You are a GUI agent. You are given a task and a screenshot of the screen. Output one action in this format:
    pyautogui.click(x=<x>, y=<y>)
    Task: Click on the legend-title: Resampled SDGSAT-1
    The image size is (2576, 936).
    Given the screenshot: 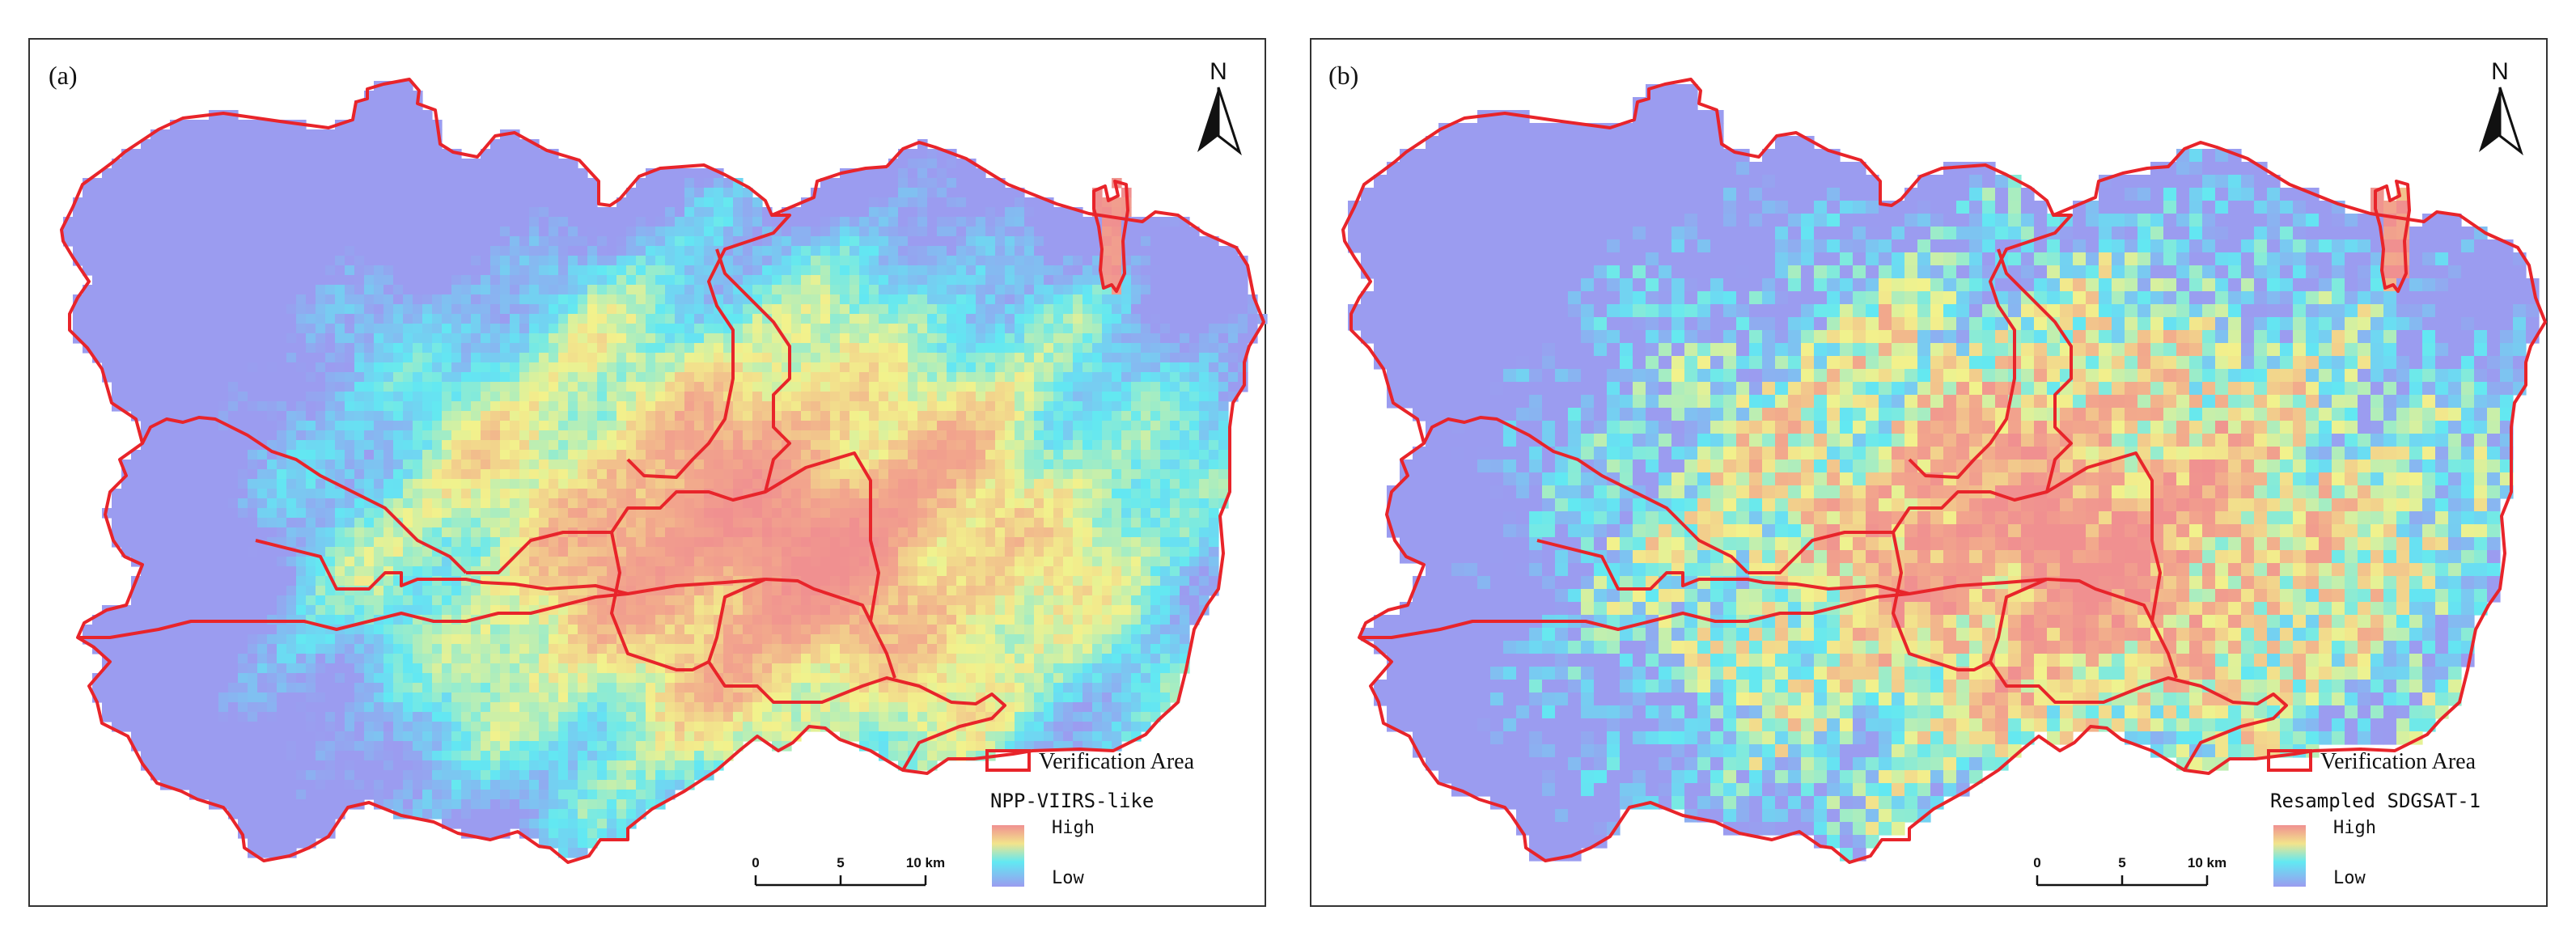 What is the action you would take?
    pyautogui.click(x=2375, y=801)
    